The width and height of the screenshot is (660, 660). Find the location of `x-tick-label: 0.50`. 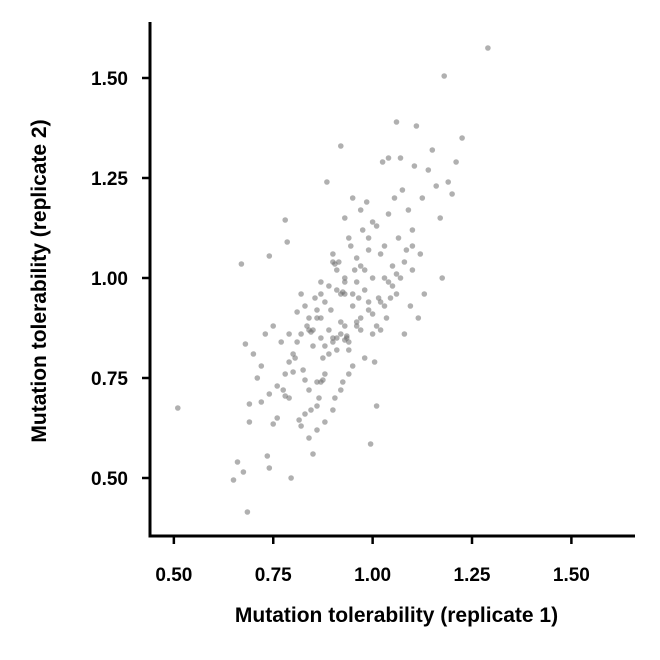

x-tick-label: 0.50 is located at coordinates (173, 575).